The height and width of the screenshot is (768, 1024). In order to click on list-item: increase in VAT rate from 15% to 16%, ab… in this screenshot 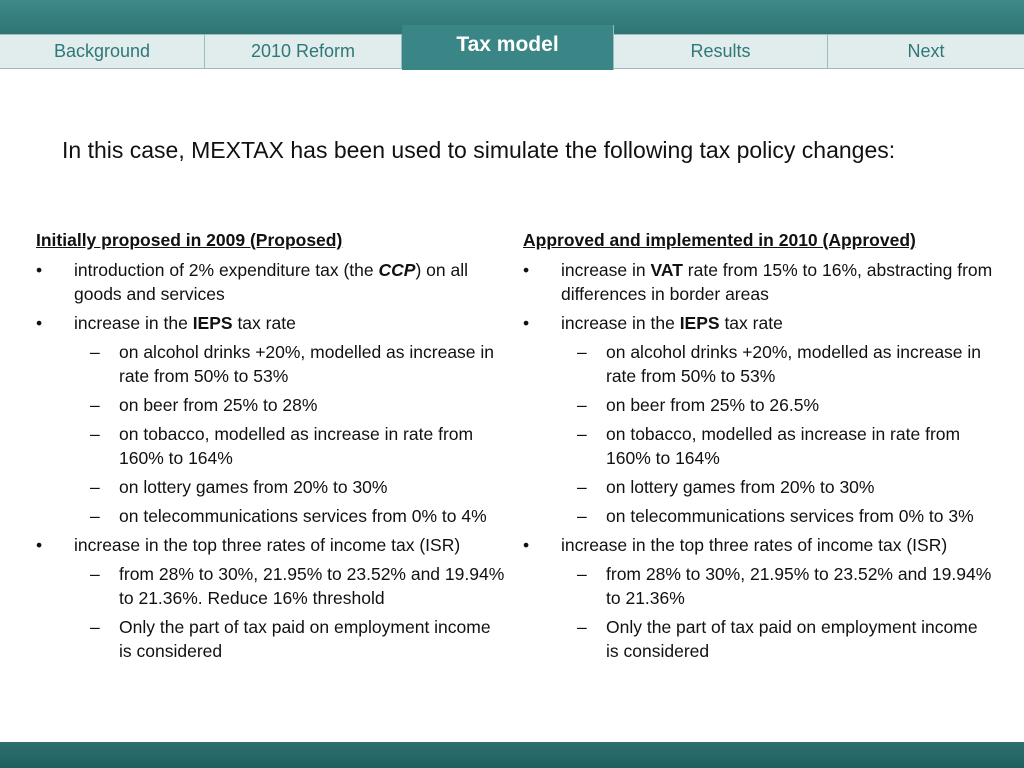, I will do `click(758, 282)`.